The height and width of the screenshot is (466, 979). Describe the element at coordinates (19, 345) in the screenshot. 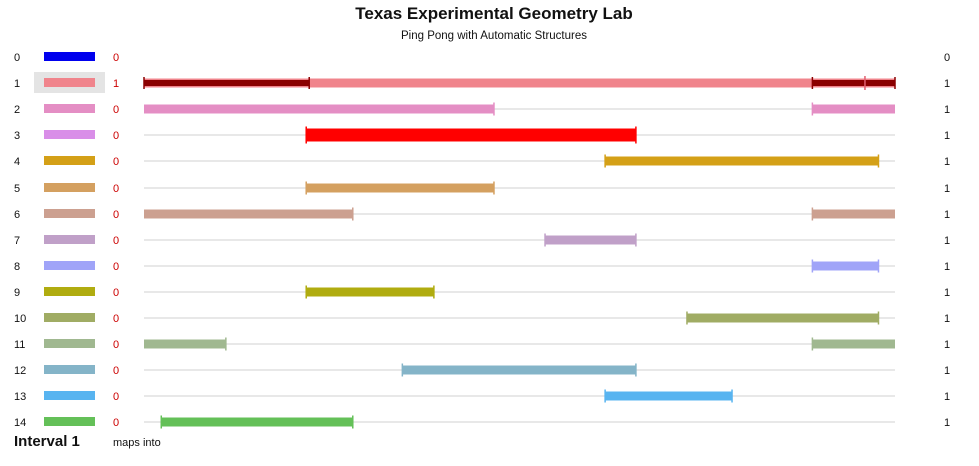

I see `row-index-label: 11` at that location.